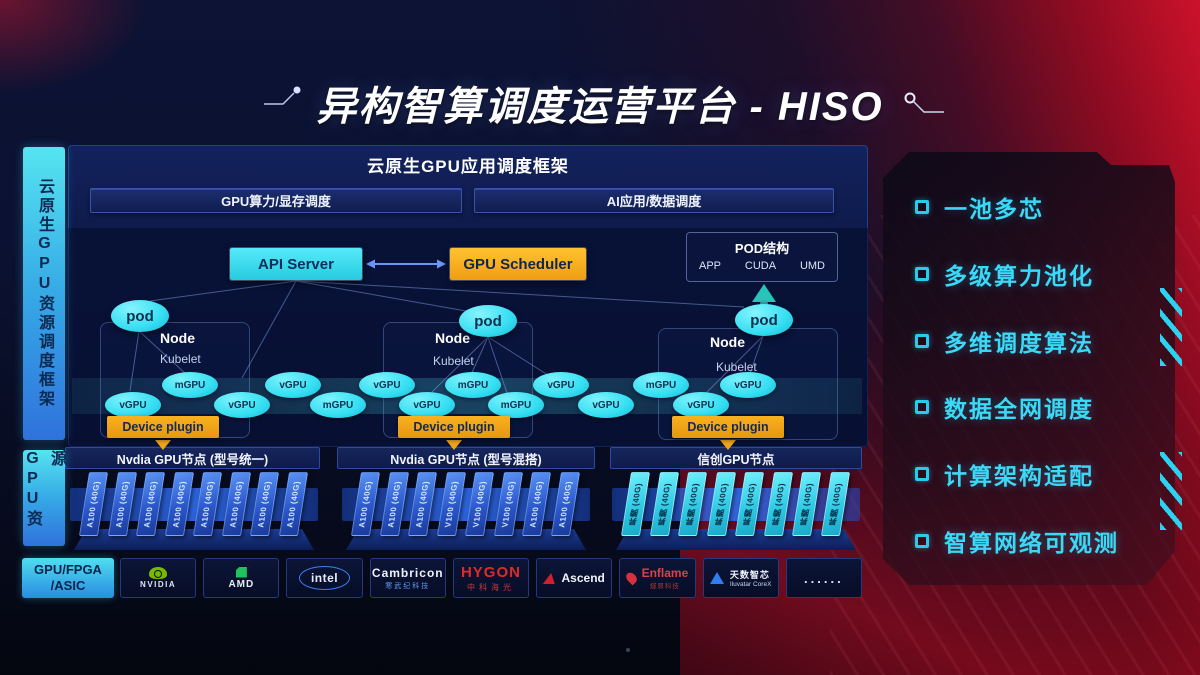 The image size is (1200, 675). What do you see at coordinates (736, 458) in the screenshot?
I see `gpu-node-header-xinchuang: 信创GPU节点` at bounding box center [736, 458].